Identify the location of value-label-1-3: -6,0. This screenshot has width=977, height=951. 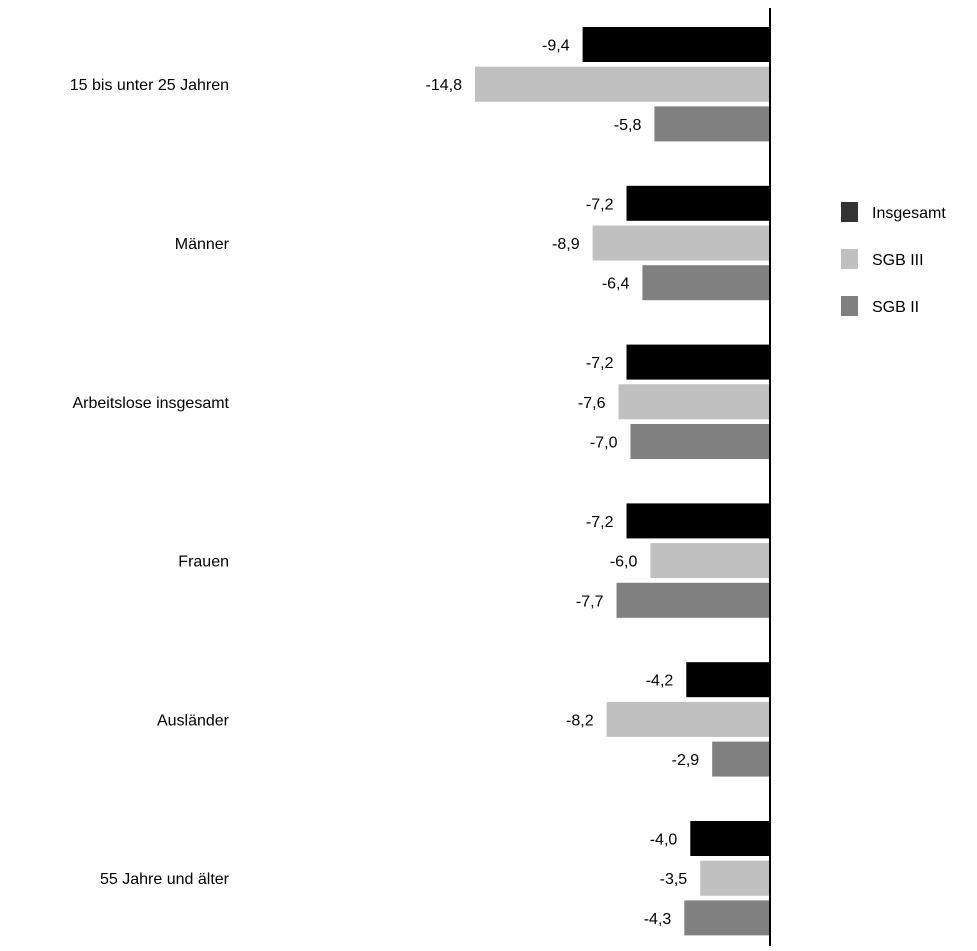
(624, 562).